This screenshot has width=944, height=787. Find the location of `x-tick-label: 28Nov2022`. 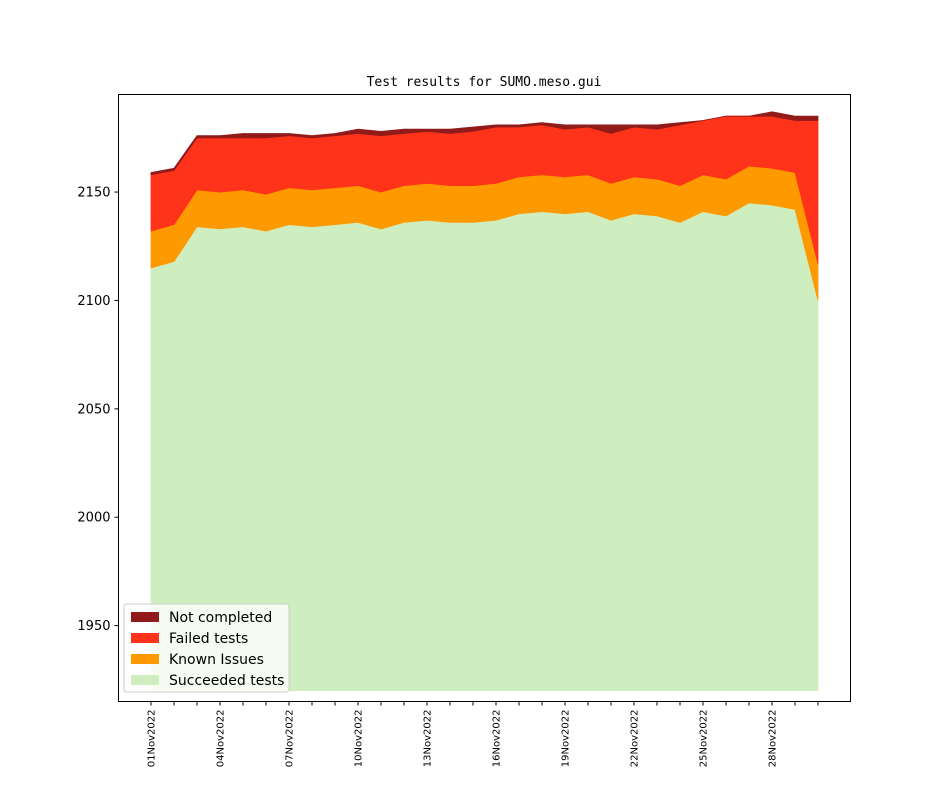

x-tick-label: 28Nov2022 is located at coordinates (773, 739).